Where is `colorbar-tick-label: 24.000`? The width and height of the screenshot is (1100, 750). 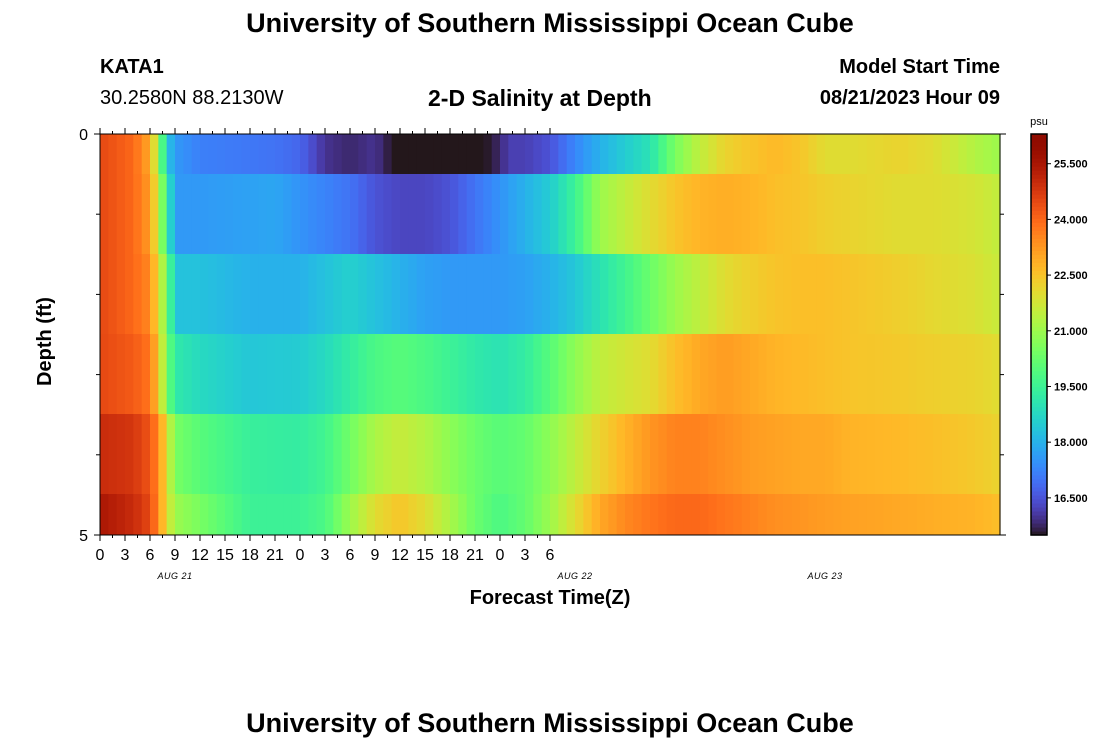 colorbar-tick-label: 24.000 is located at coordinates (1071, 220).